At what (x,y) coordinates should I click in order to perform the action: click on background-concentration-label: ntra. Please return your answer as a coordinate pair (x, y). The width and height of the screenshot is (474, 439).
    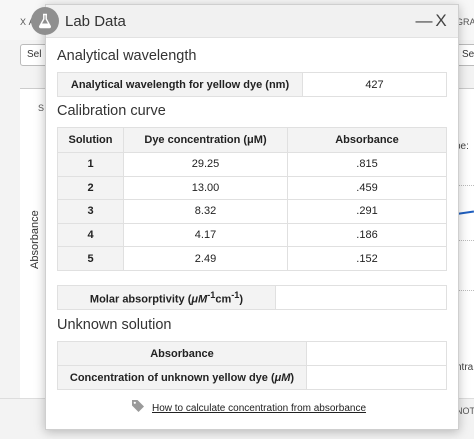
    Looking at the image, I should click on (465, 367).